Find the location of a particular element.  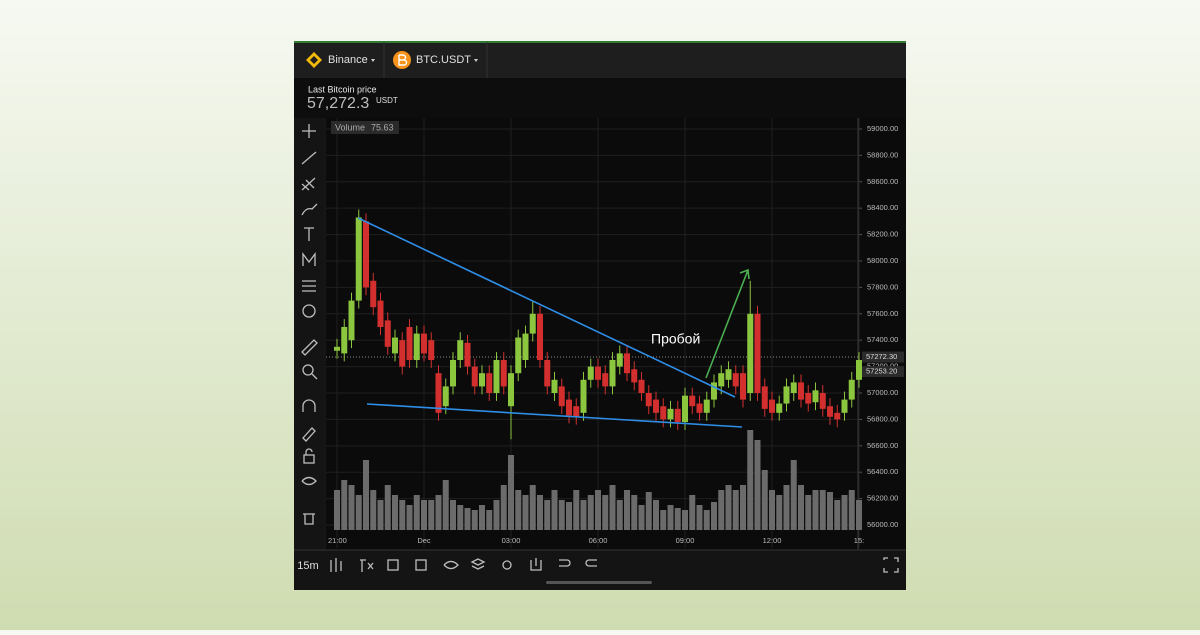

price-label: Last Bitcoin price is located at coordinates (342, 89).